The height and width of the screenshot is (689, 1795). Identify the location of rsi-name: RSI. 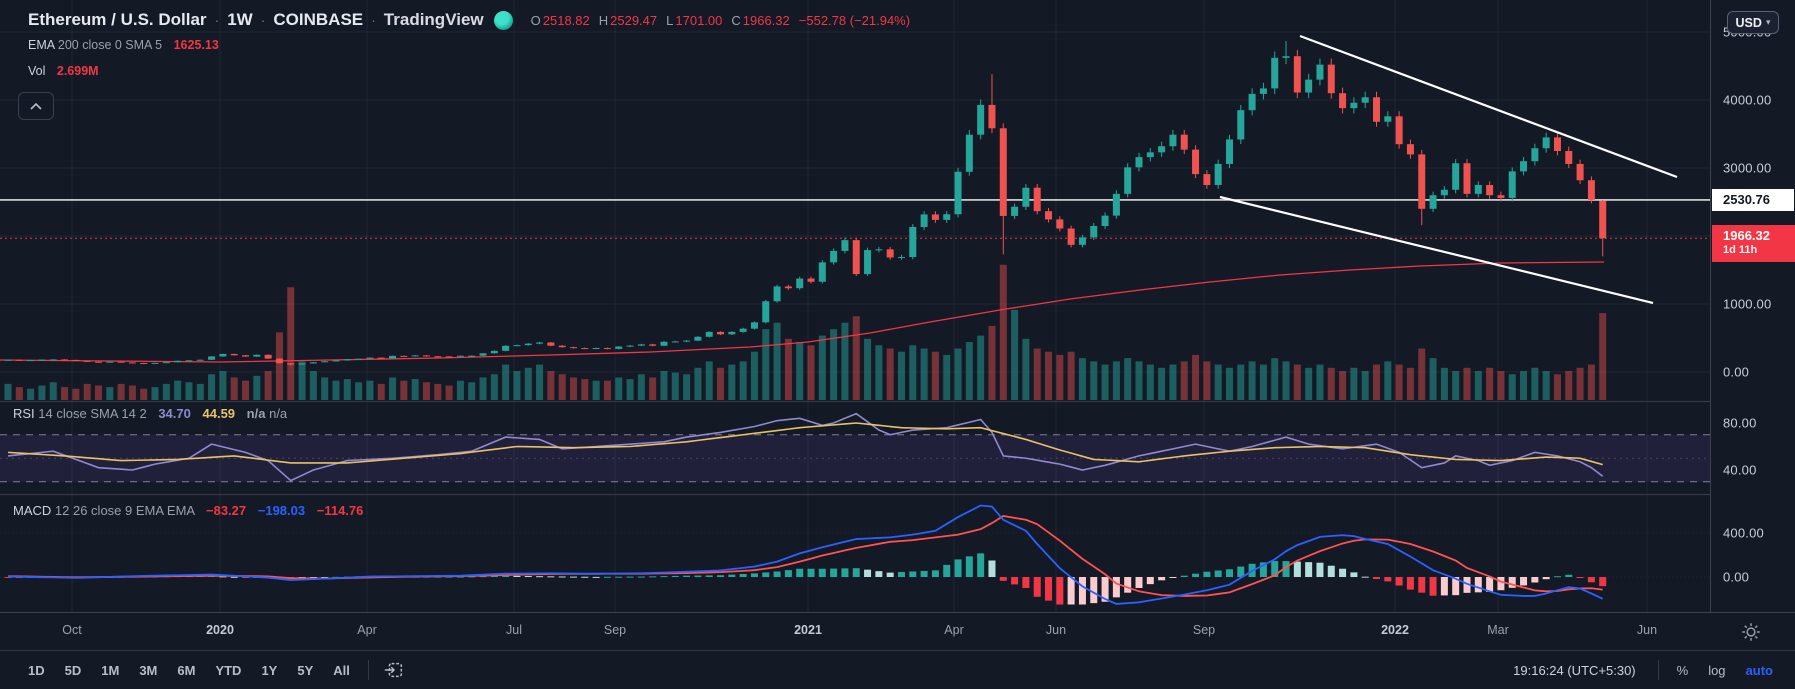
(24, 413).